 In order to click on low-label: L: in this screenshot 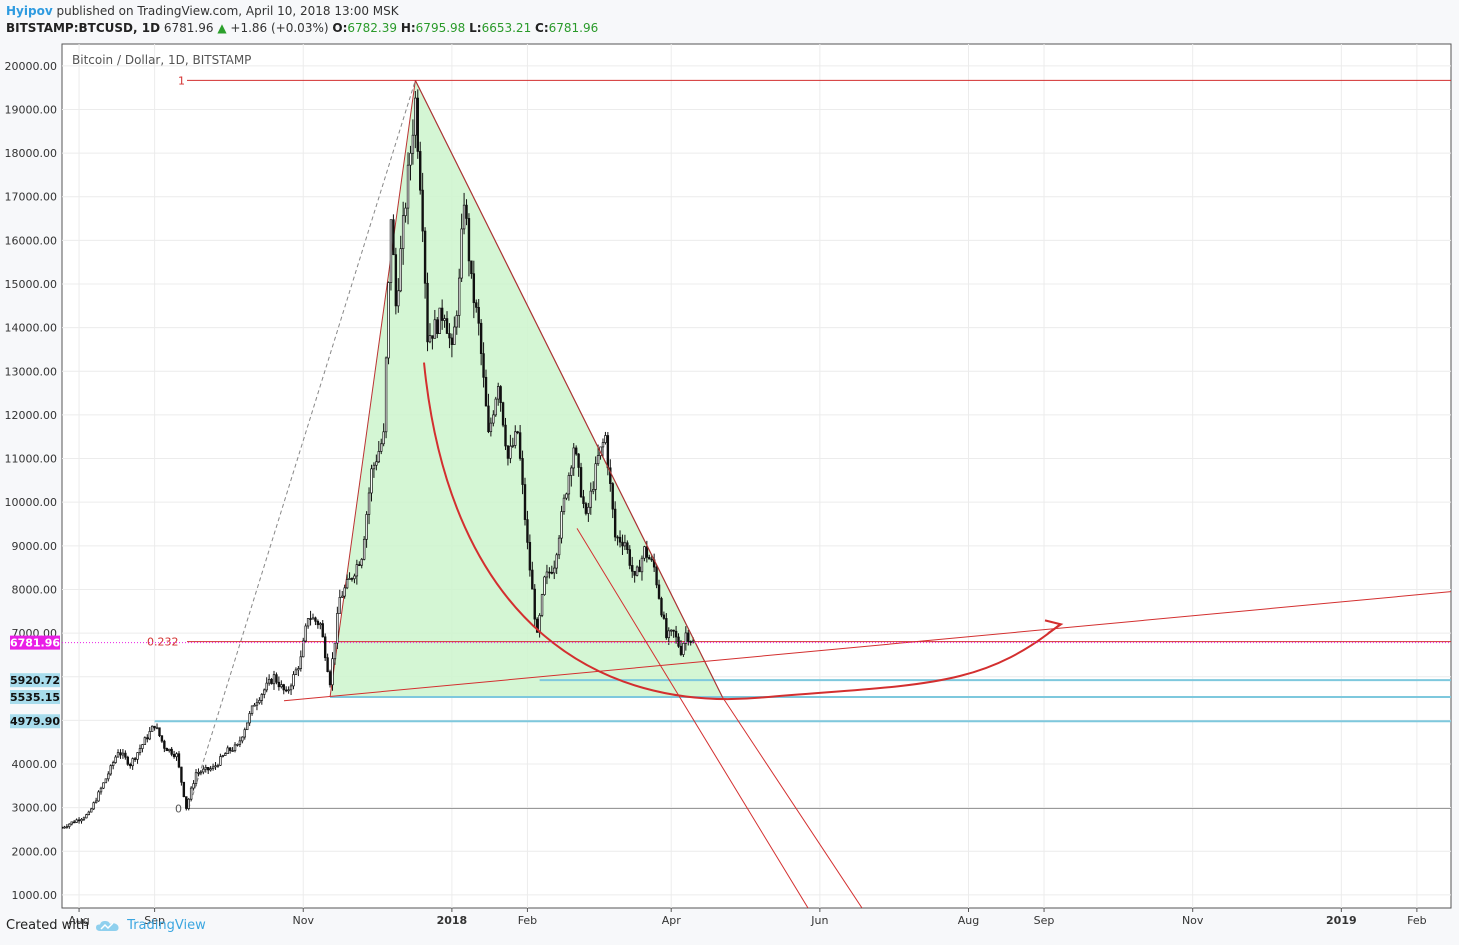, I will do `click(475, 28)`.